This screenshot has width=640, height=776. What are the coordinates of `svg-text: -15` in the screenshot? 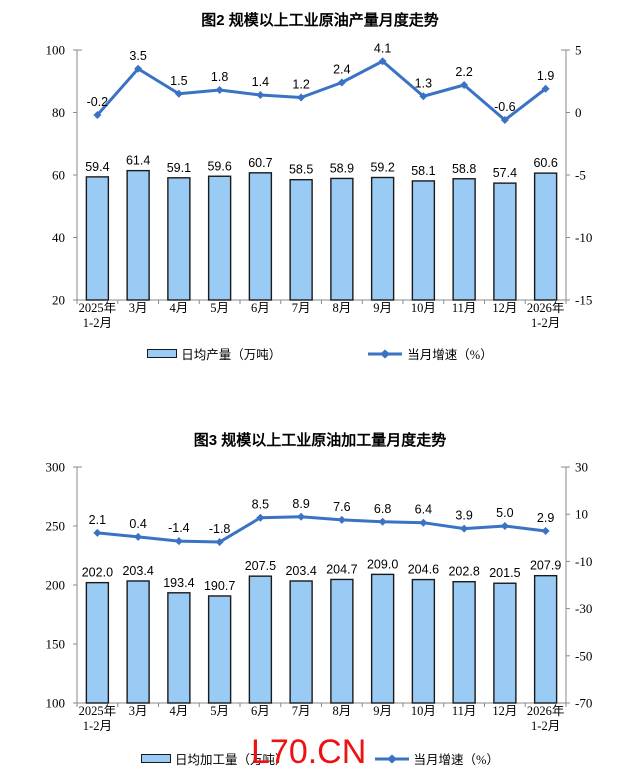 It's located at (583, 300).